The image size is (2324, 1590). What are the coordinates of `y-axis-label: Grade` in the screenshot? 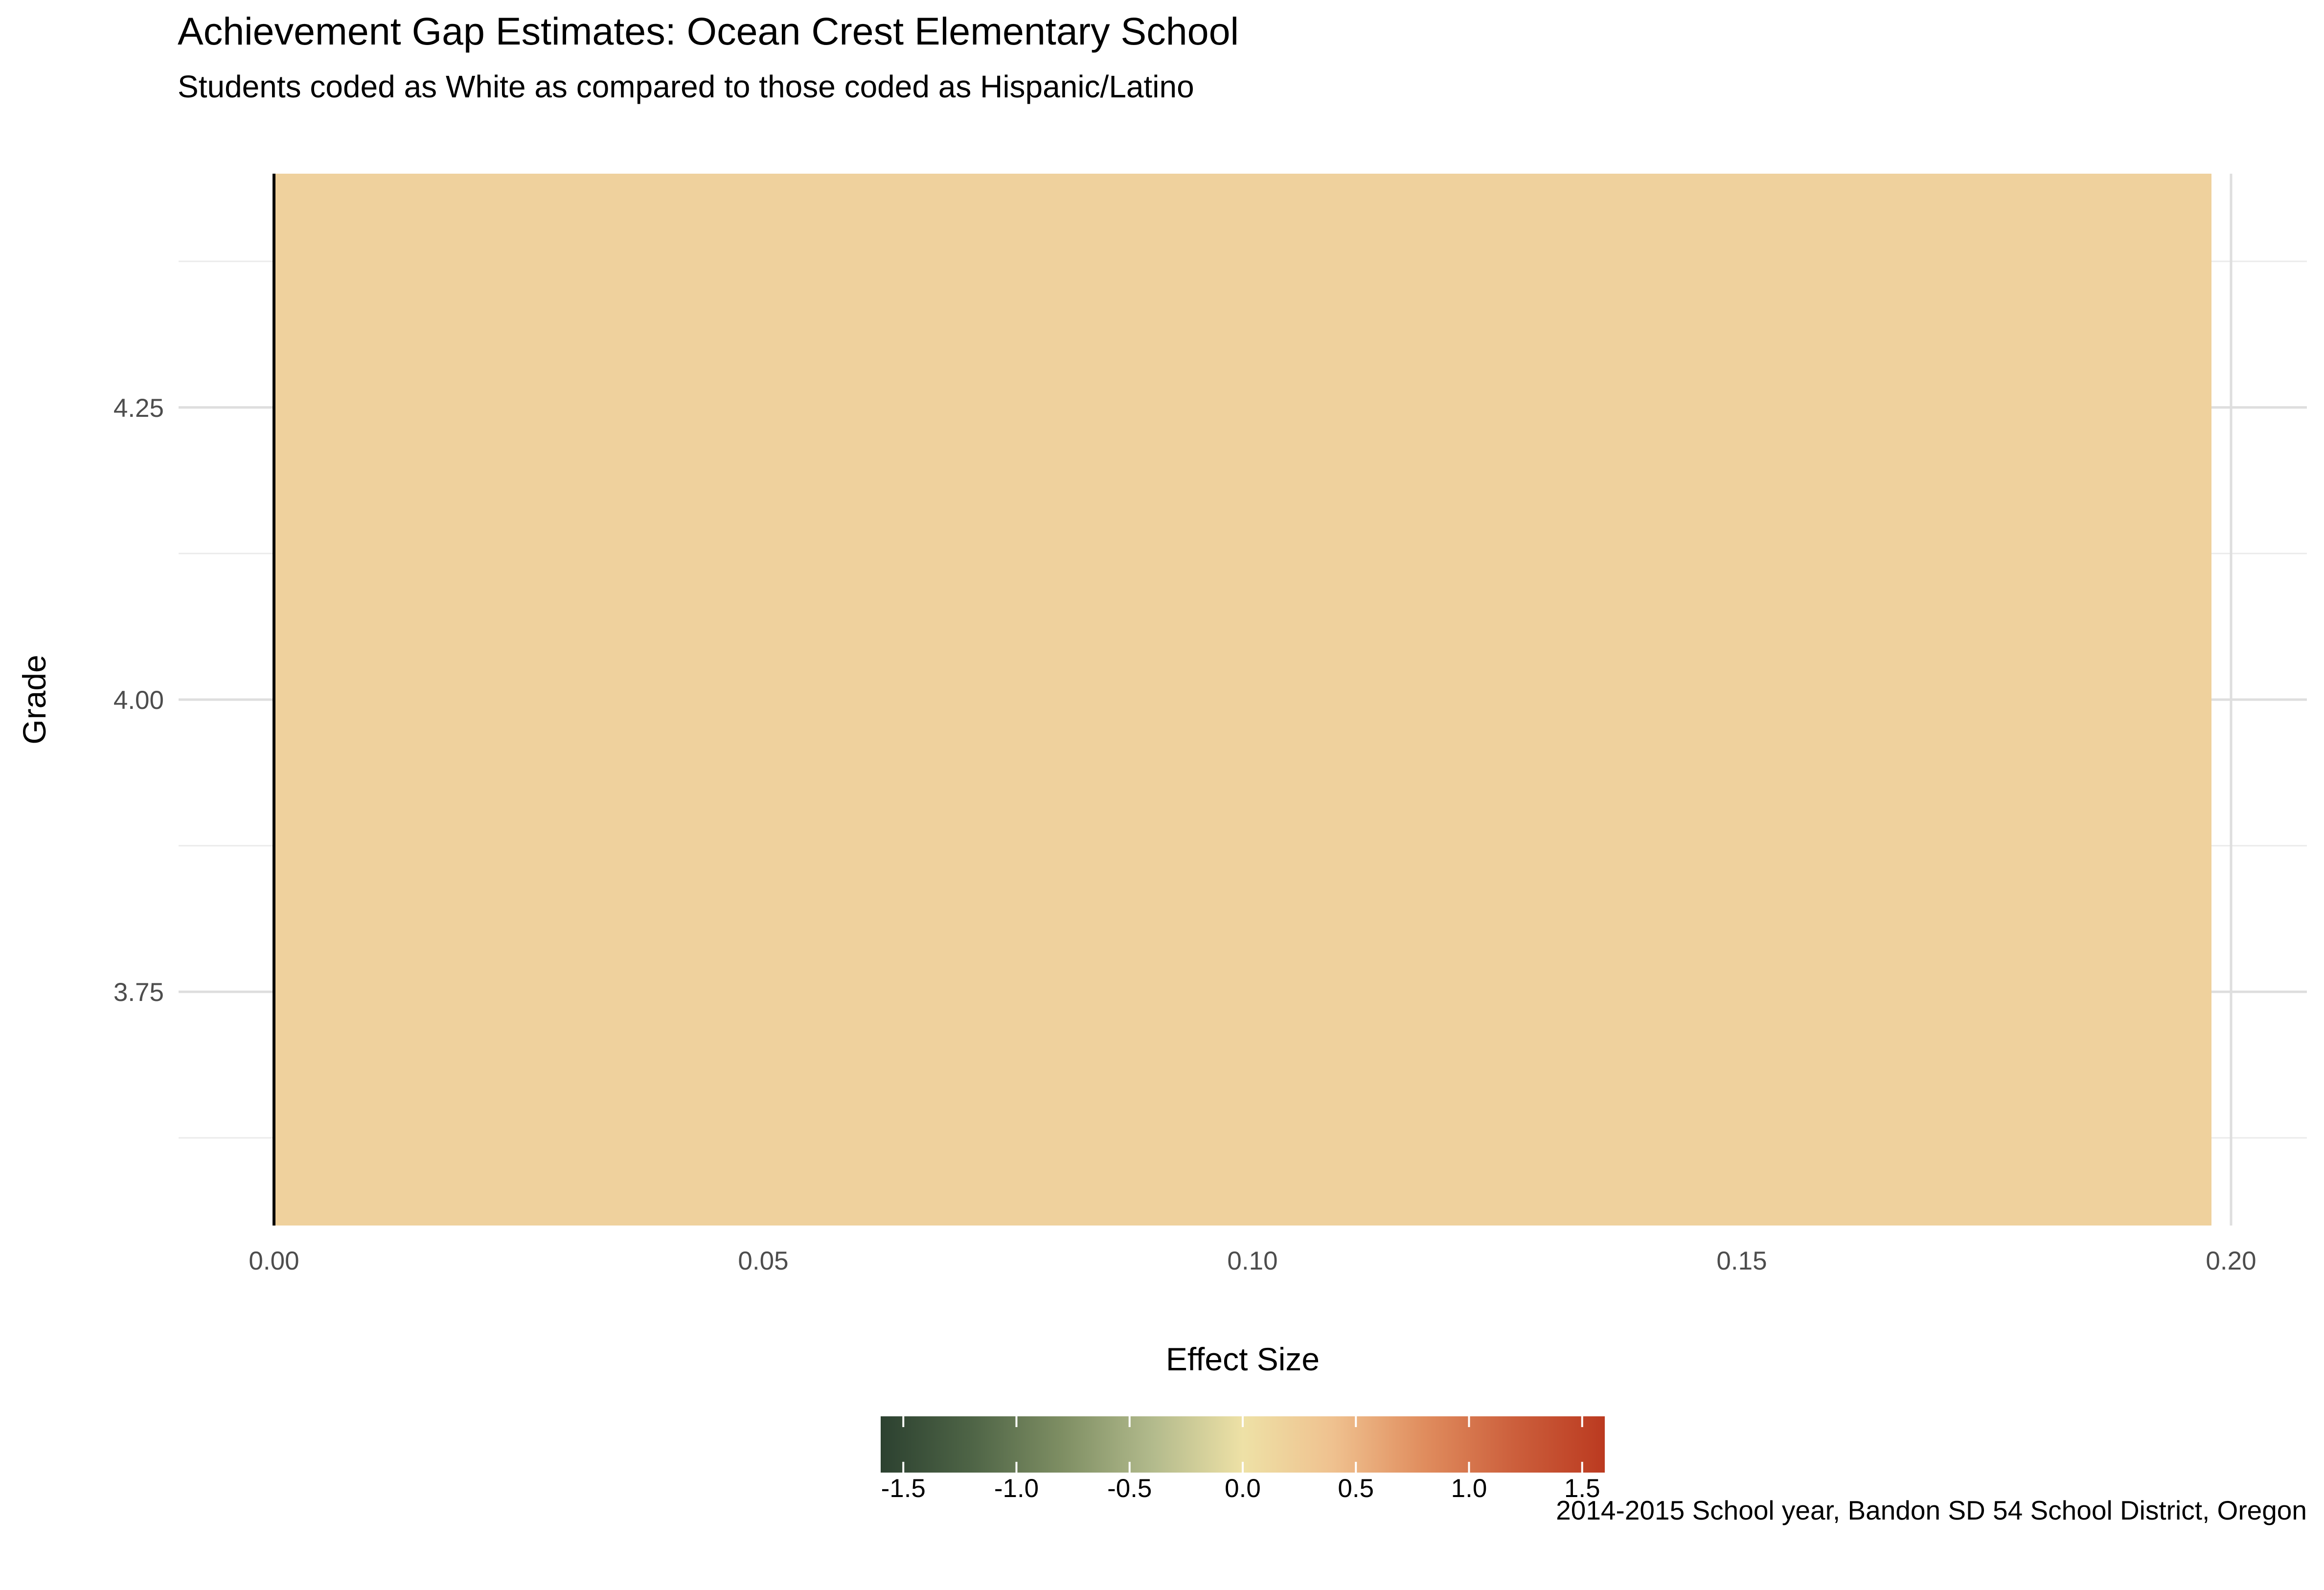 It's located at (34, 700).